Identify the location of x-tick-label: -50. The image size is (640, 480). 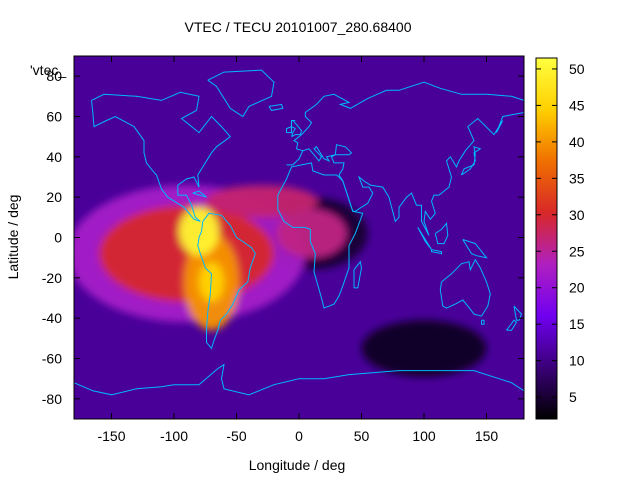
(236, 436).